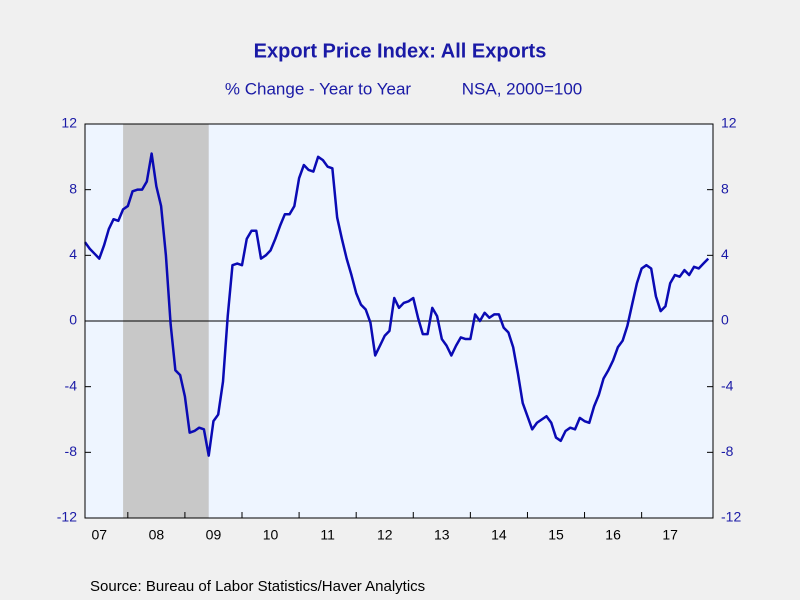 This screenshot has width=800, height=600. Describe the element at coordinates (271, 535) in the screenshot. I see `x-tick-label: 10` at that location.